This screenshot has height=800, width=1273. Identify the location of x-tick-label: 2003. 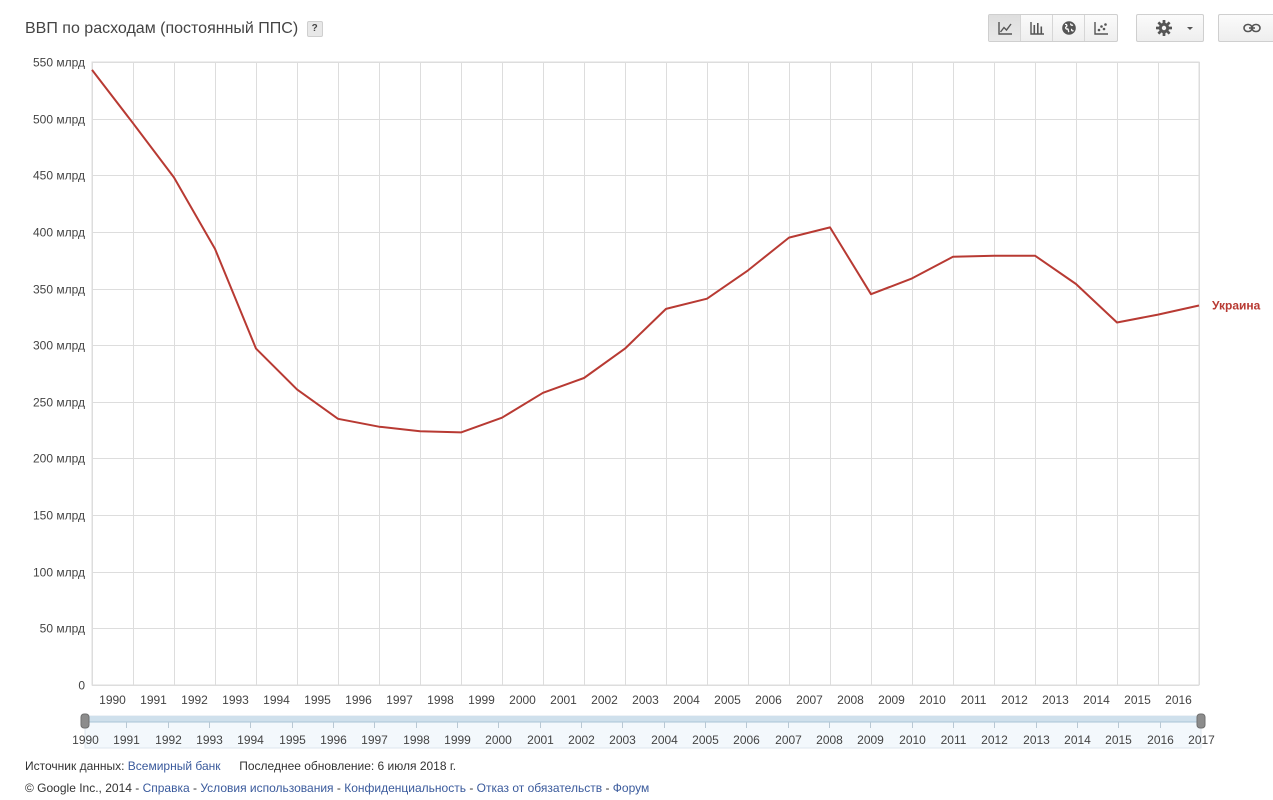
(645, 700).